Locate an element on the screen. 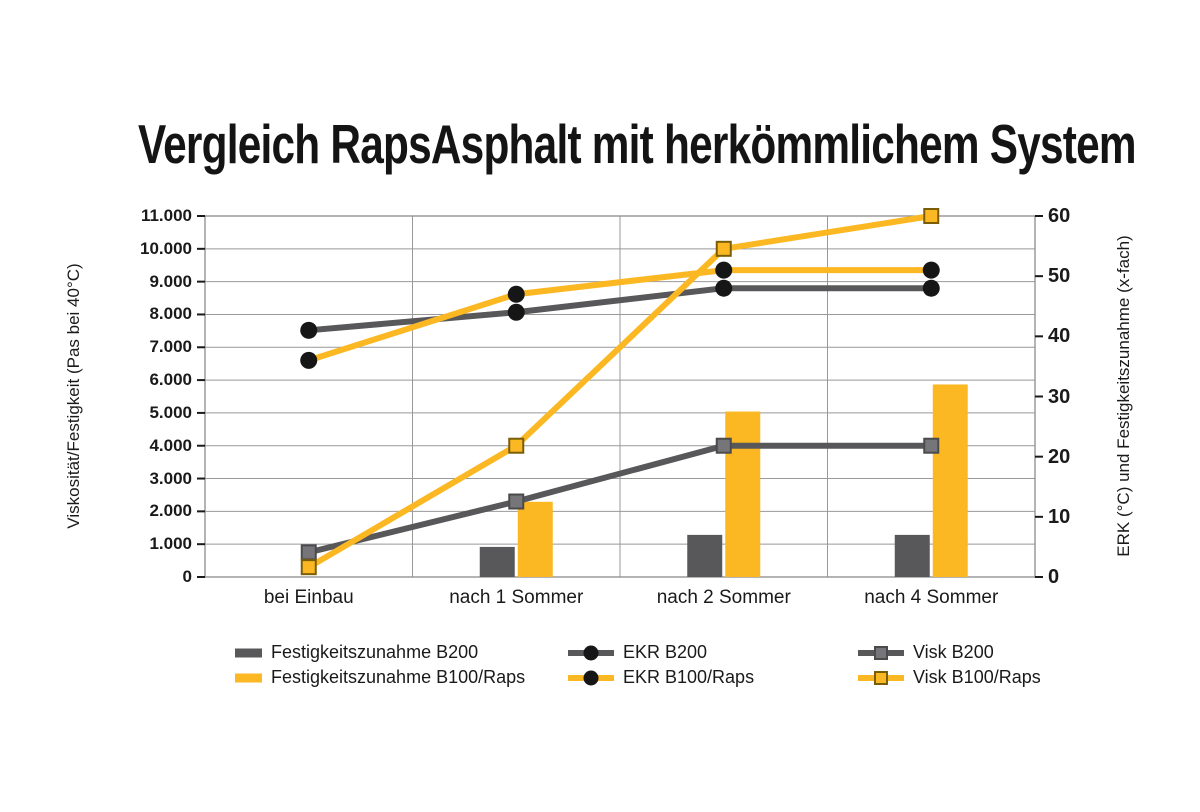 The width and height of the screenshot is (1200, 812). legend-marker-gray-square-icon is located at coordinates (881, 652).